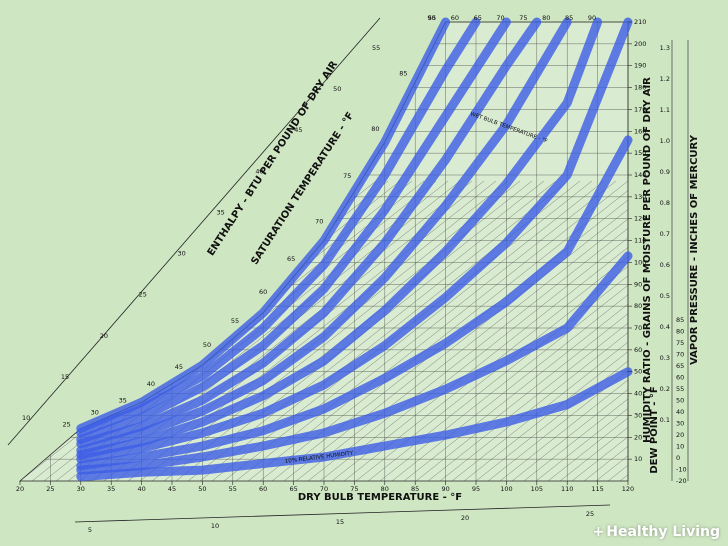 The width and height of the screenshot is (728, 546). I want to click on saturation-tick-label: 90, so click(431, 18).